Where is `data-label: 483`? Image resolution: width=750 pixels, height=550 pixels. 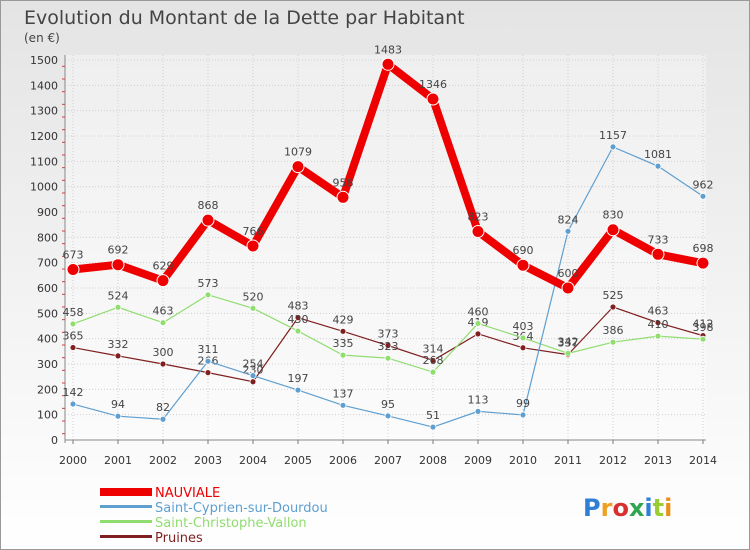
data-label: 483 is located at coordinates (298, 306).